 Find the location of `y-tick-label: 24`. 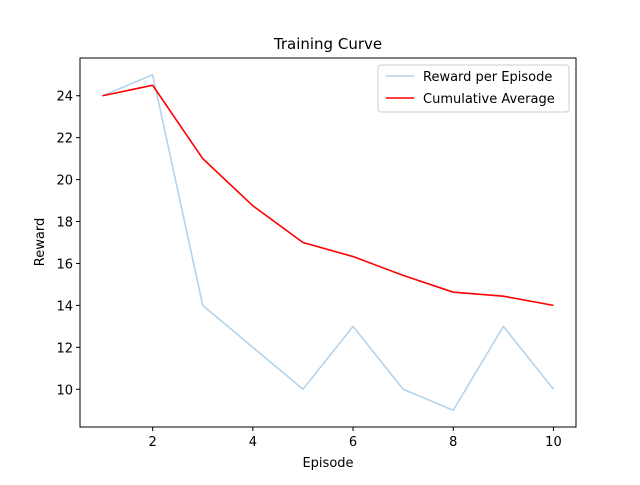

y-tick-label: 24 is located at coordinates (64, 97).